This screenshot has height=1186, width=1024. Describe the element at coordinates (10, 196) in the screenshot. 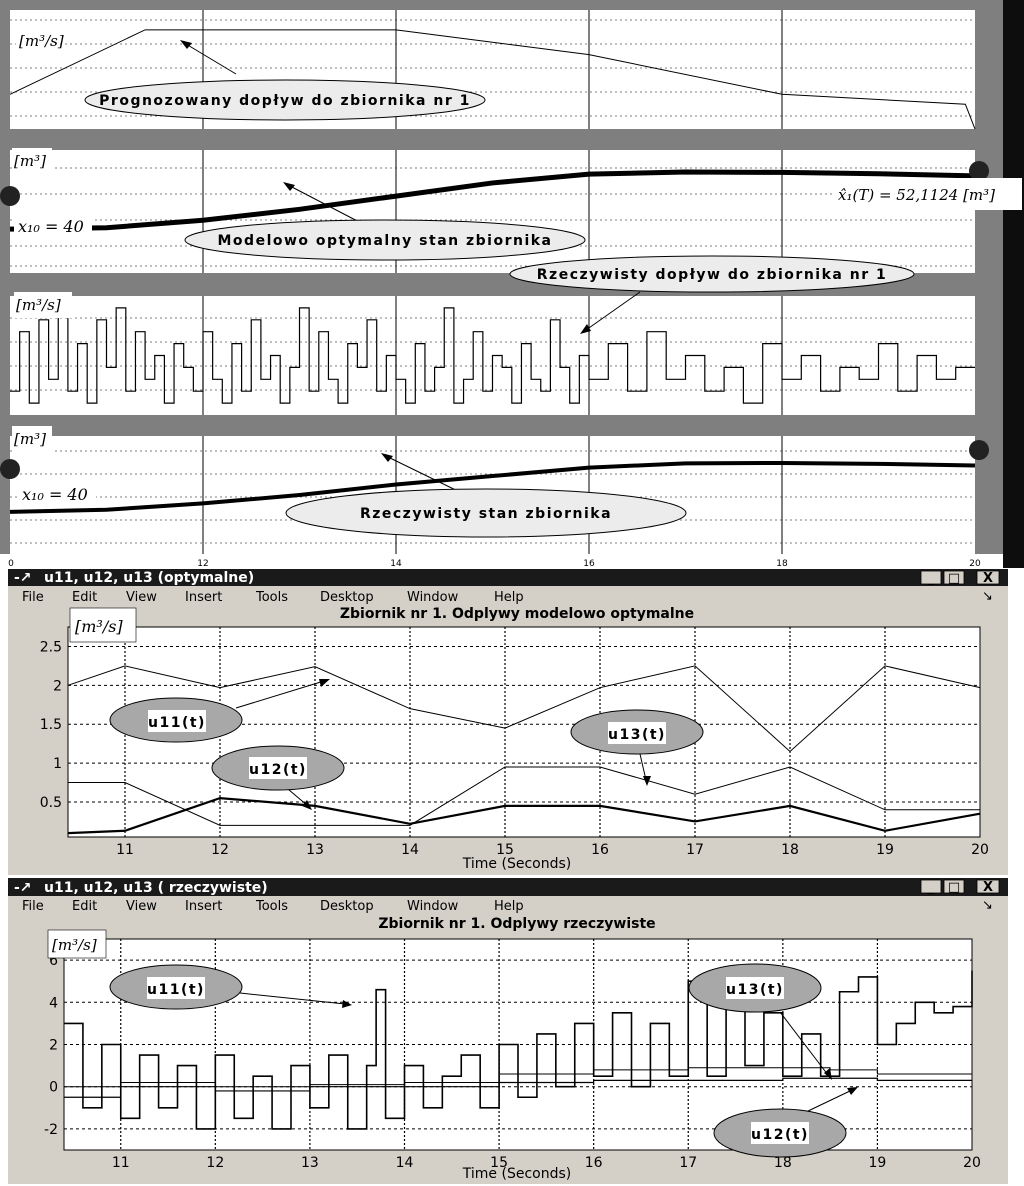

I see `p2-start-marker` at that location.